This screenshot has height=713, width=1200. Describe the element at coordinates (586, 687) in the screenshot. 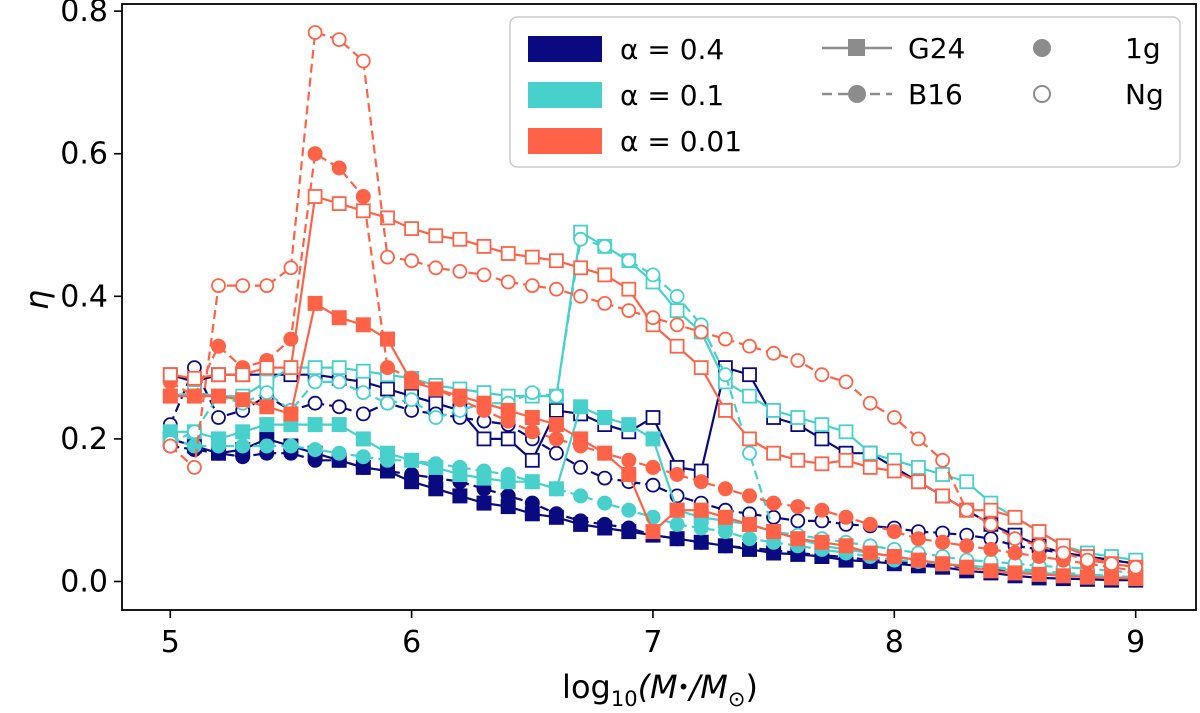

I see `x-label-log: log` at that location.